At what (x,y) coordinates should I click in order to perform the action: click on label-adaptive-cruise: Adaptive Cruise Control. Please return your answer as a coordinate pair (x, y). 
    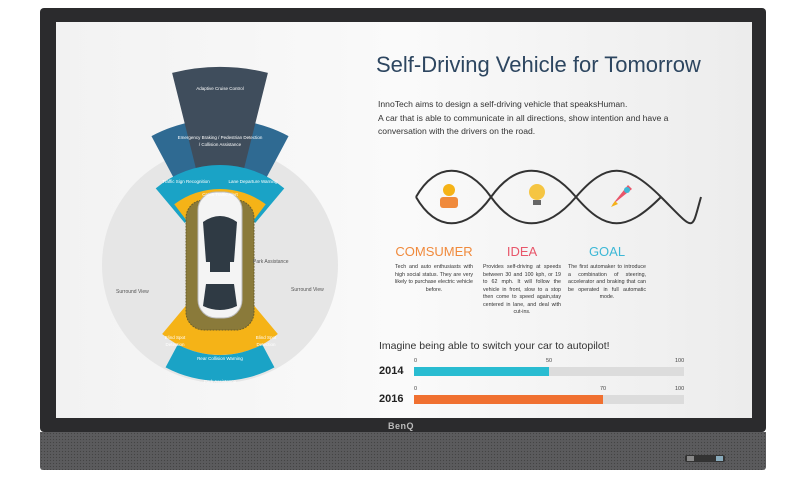
    Looking at the image, I should click on (220, 88).